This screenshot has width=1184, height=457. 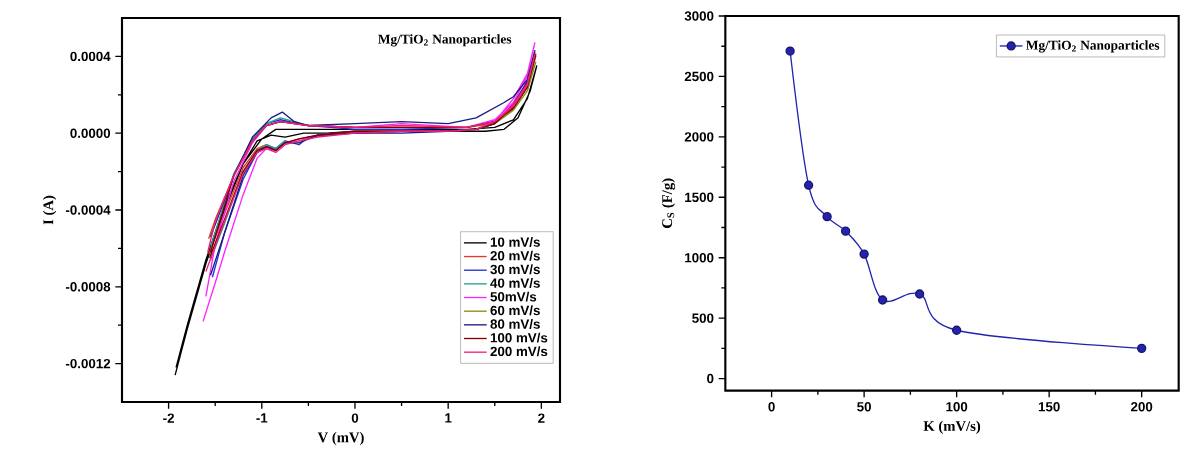 What do you see at coordinates (703, 318) in the screenshot?
I see `y-tick-label: 500` at bounding box center [703, 318].